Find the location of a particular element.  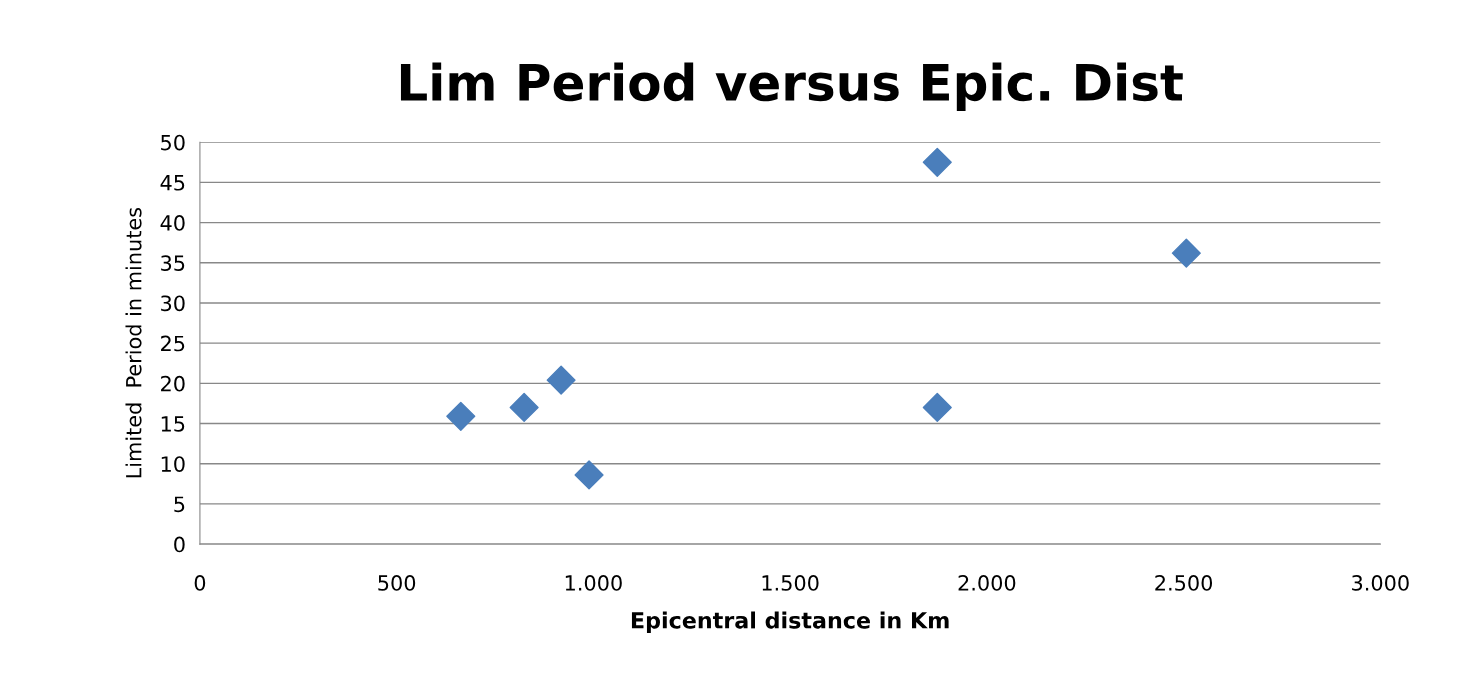

y-tick-label: 15 is located at coordinates (173, 424).